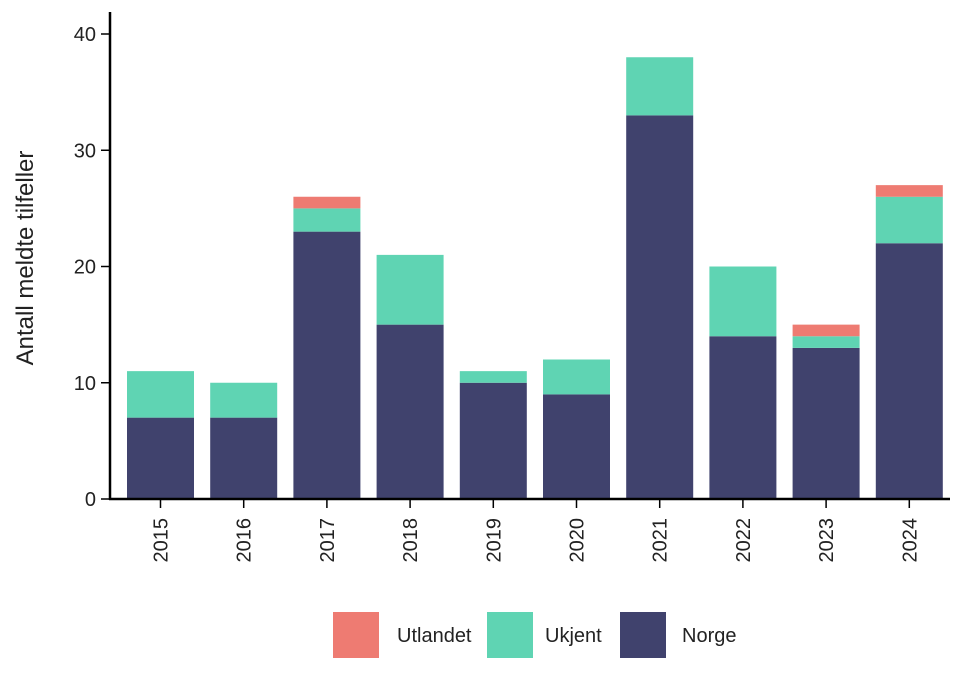 This screenshot has width=970, height=686. Describe the element at coordinates (328, 540) in the screenshot. I see `x-tick-label-2017: 2017` at that location.